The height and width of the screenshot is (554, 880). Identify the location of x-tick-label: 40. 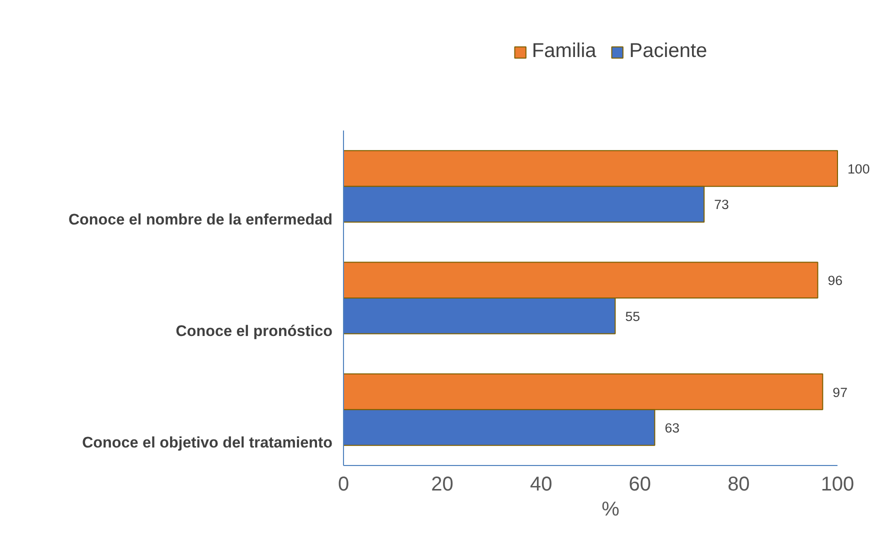
(541, 485).